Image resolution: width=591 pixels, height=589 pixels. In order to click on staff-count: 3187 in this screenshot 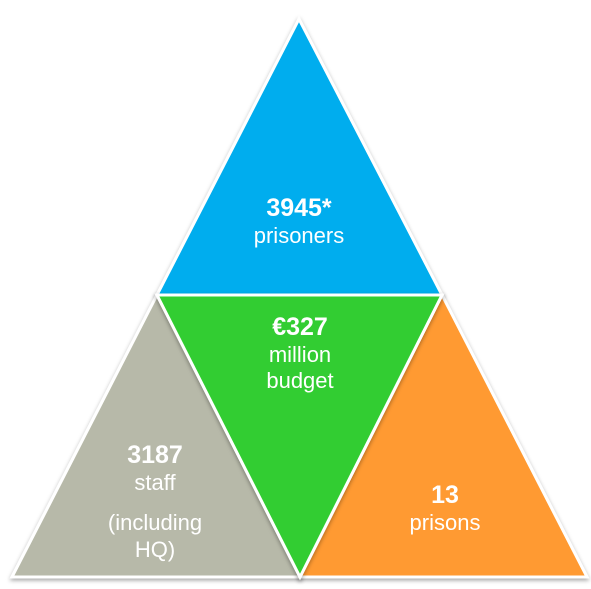, I will do `click(155, 455)`.